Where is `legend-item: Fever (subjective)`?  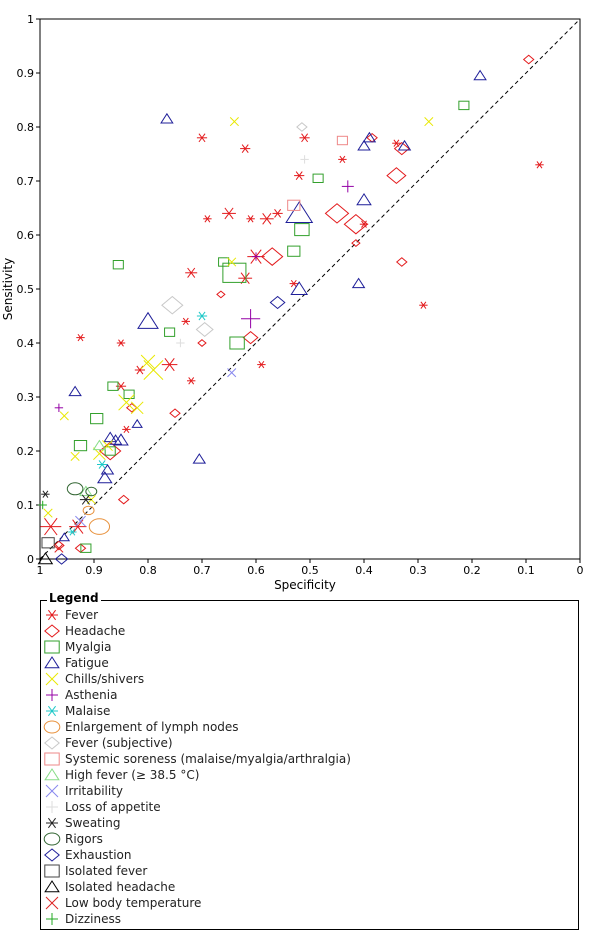 legend-item: Fever (subjective) is located at coordinates (197, 743).